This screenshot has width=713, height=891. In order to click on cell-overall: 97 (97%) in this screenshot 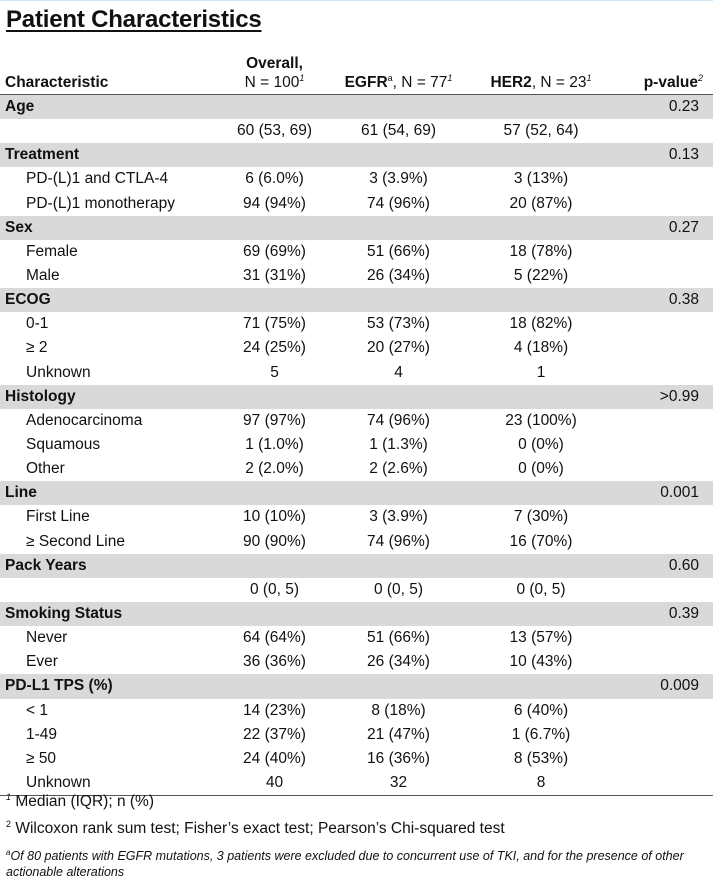, I will do `click(274, 420)`.